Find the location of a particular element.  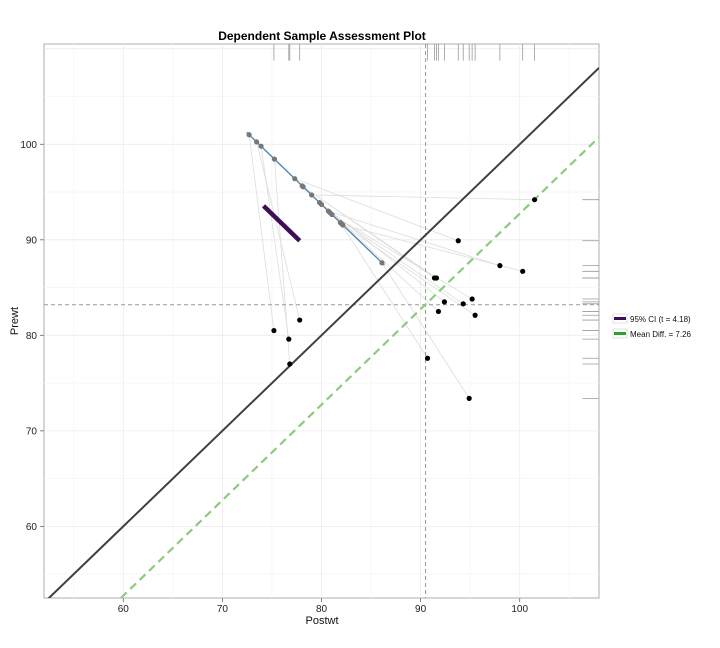

y-tick-label: 90 is located at coordinates (32, 240).